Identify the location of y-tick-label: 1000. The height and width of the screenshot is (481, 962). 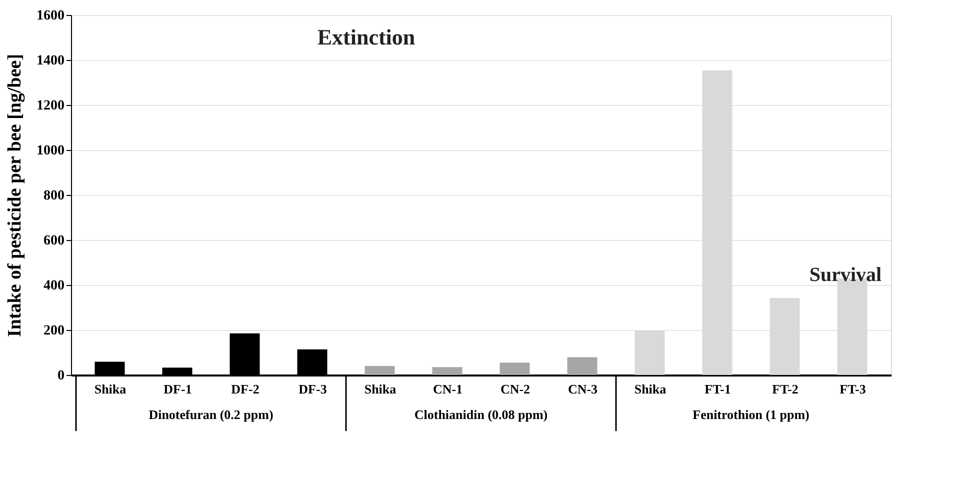
(50, 151).